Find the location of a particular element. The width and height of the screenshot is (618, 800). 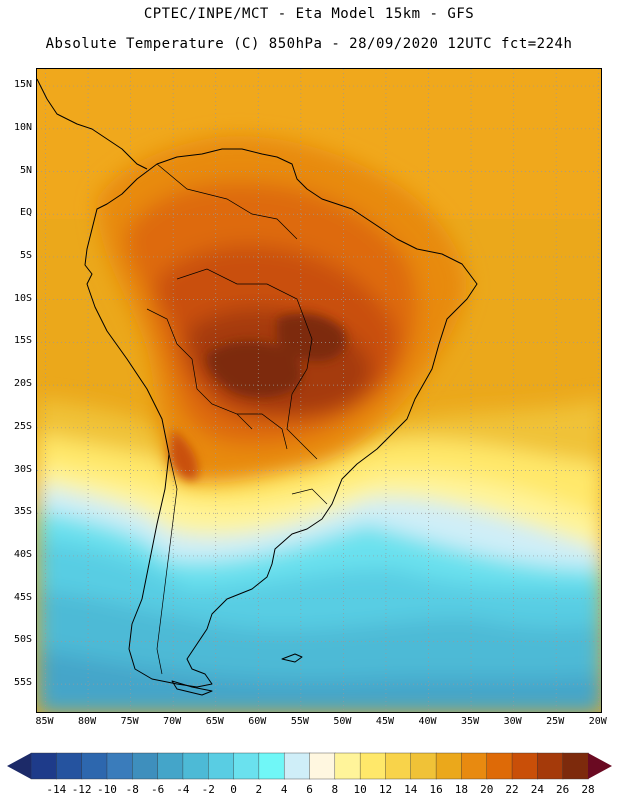

colorbar-label: 26 is located at coordinates (563, 789).